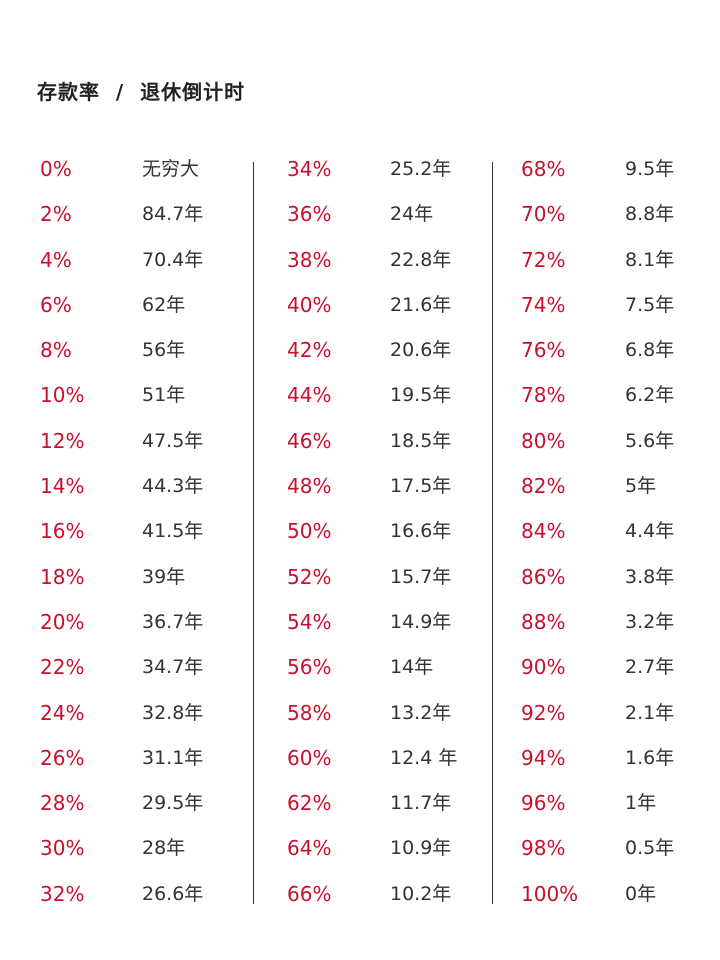 This screenshot has height=960, width=720. Describe the element at coordinates (164, 395) in the screenshot. I see `years-to-retirement: 51年` at that location.